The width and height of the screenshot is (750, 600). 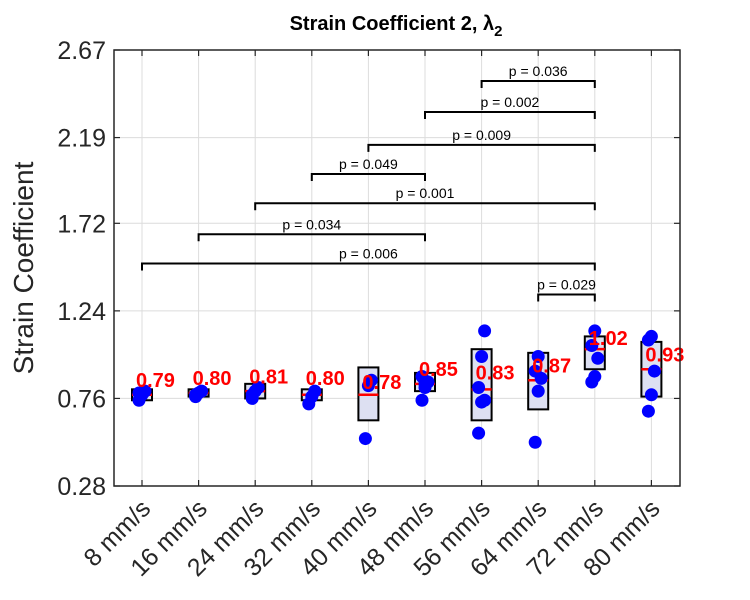 I want to click on p-value-label: p = 0.036, so click(x=538, y=71).